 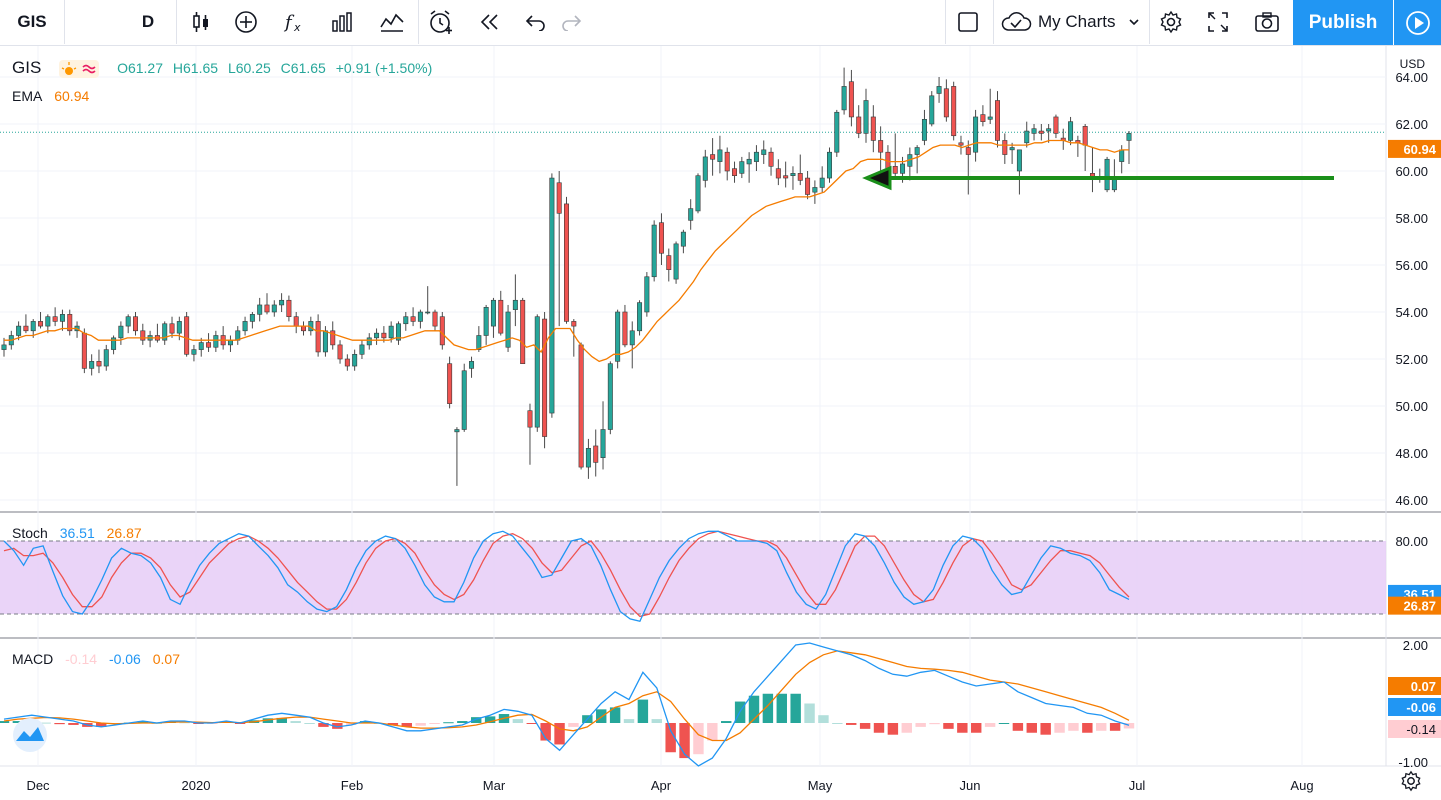 I want to click on layout-square-icon, so click(x=968, y=22).